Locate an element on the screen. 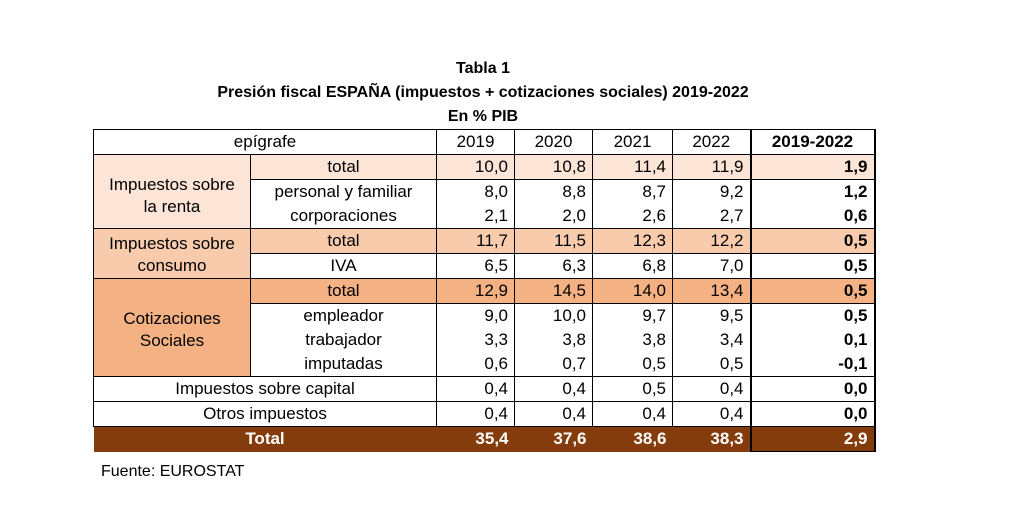 This screenshot has width=1013, height=528. group-renta-line1: Impuestos sobre is located at coordinates (172, 184).